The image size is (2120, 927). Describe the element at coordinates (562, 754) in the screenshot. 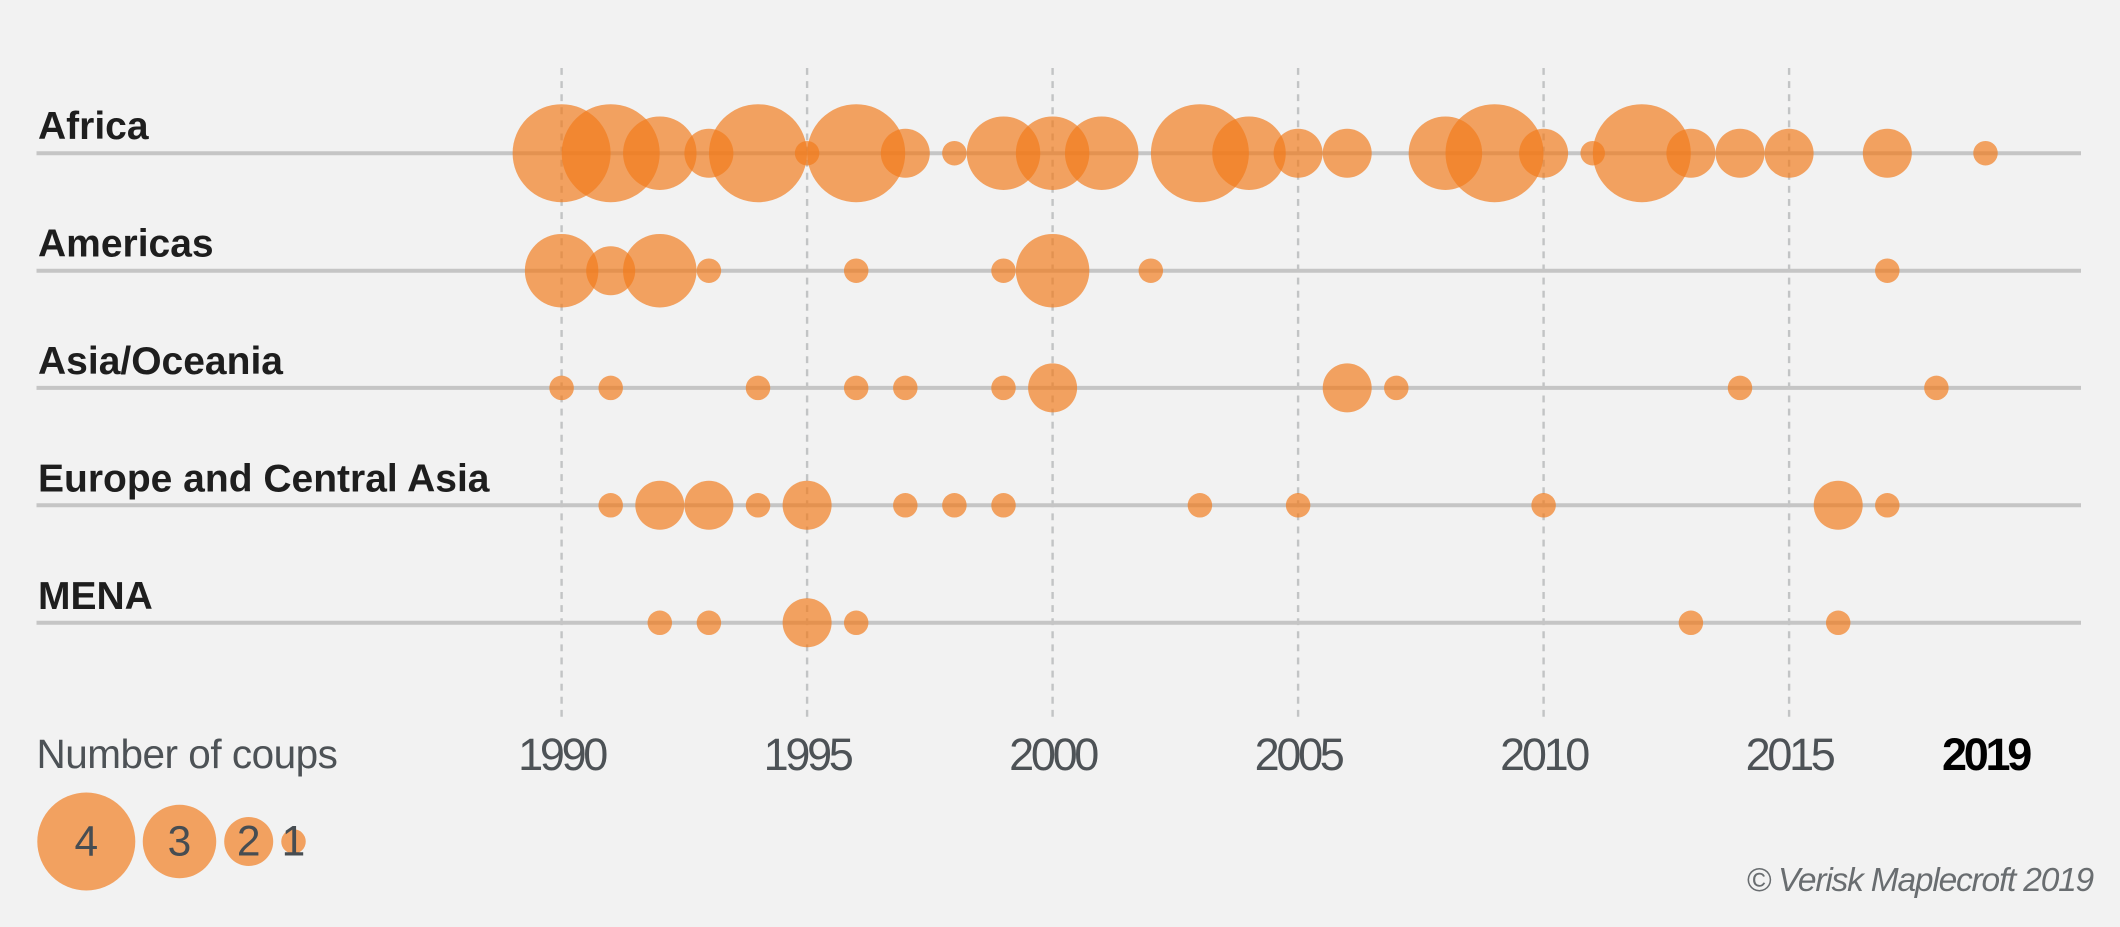

I see `svg-text: 1990` at that location.